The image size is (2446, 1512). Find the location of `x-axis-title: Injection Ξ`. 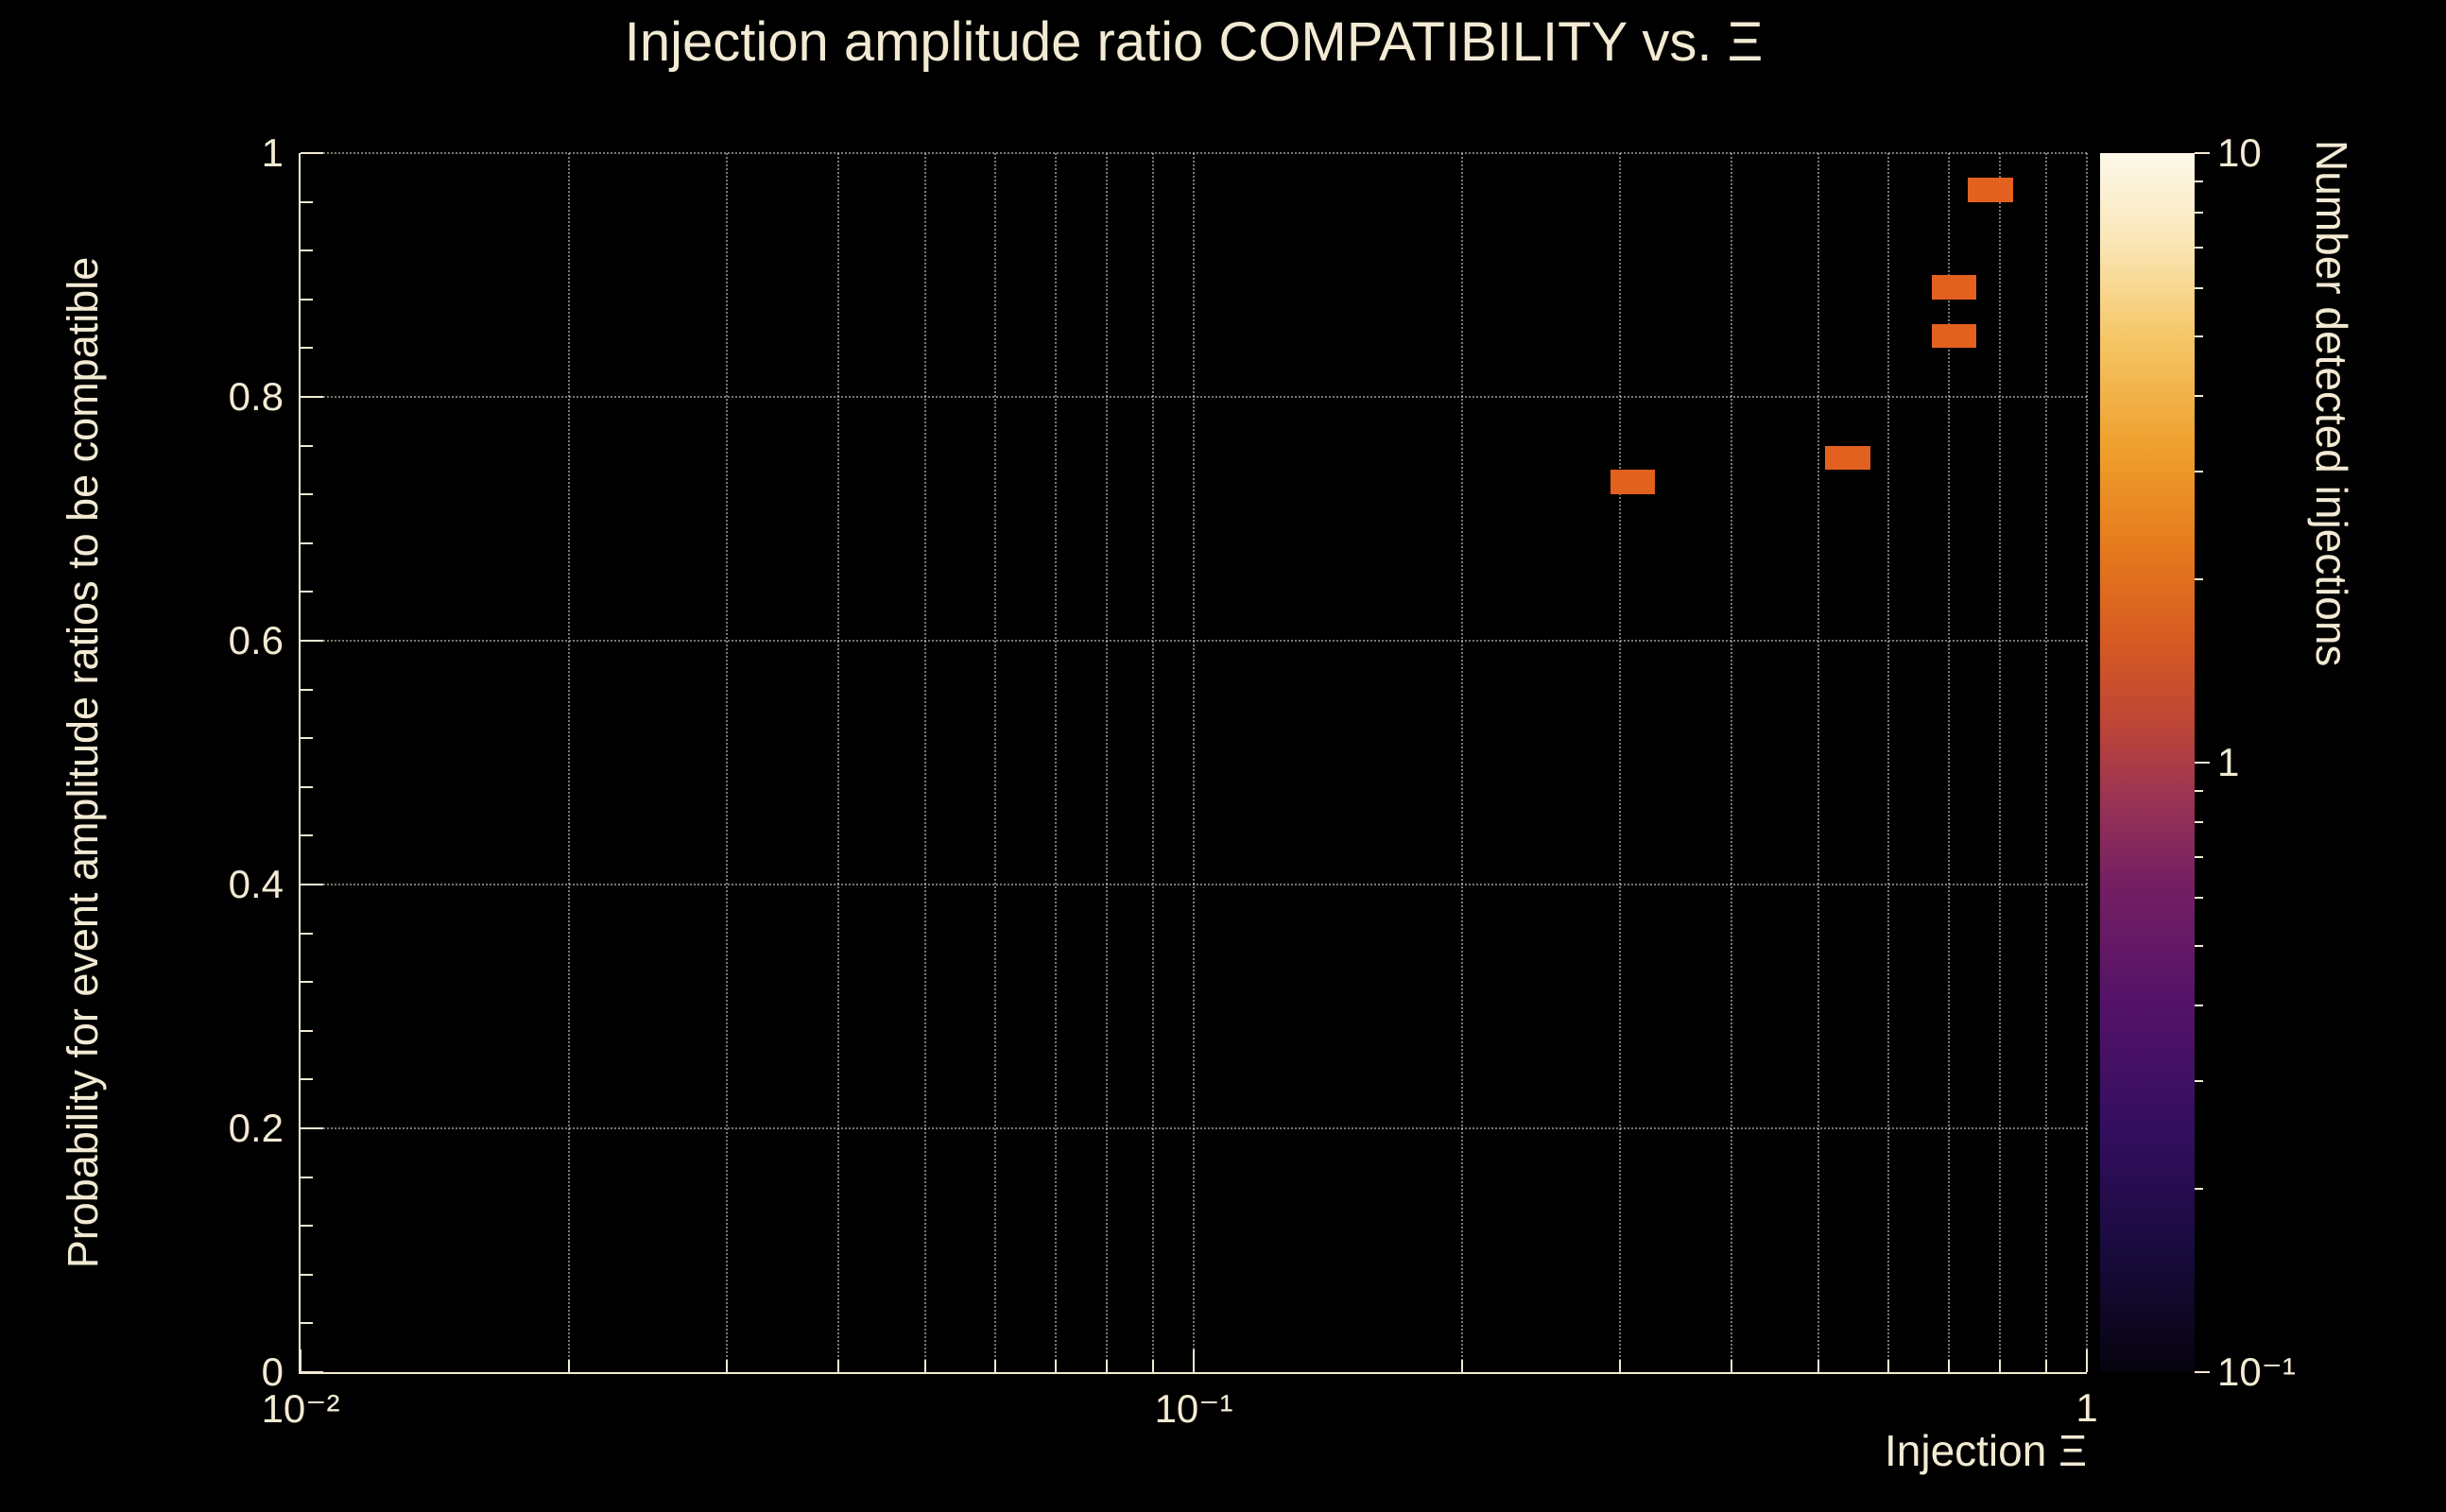

x-axis-title: Injection Ξ is located at coordinates (1985, 1450).